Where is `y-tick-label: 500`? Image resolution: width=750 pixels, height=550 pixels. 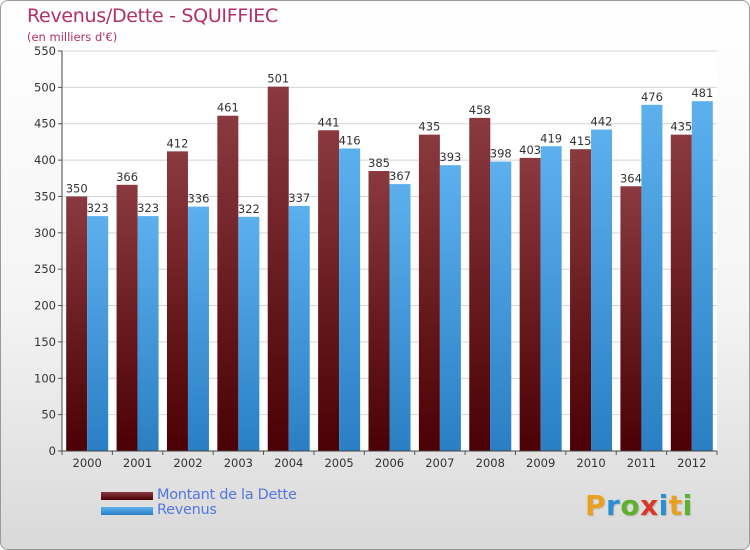 y-tick-label: 500 is located at coordinates (45, 87).